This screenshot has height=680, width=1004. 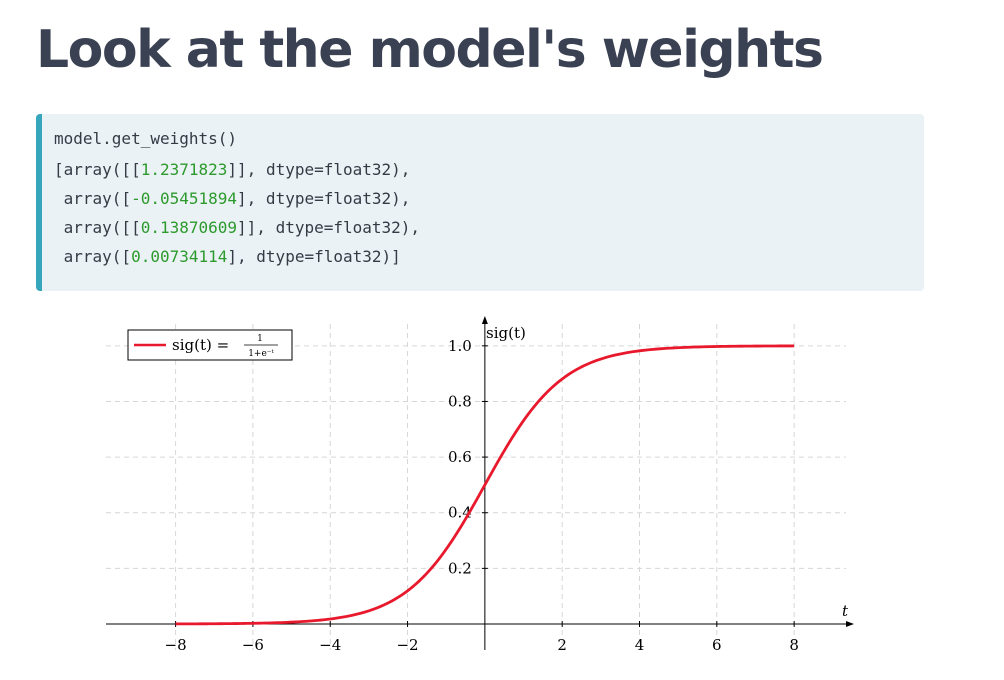 I want to click on code-output-line: array([[0.13870609]], dtype=float32),, so click(x=489, y=227).